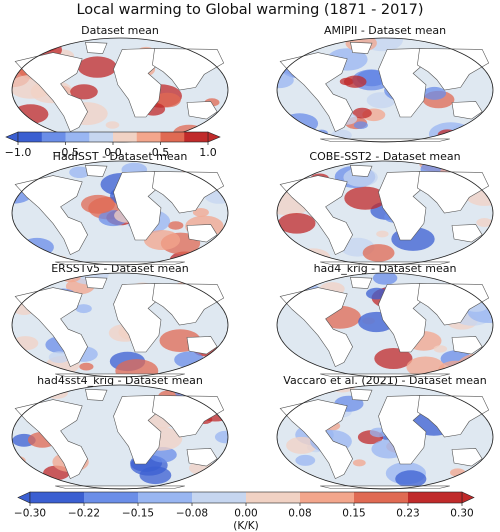 This screenshot has width=500, height=532. What do you see at coordinates (385, 380) in the screenshot?
I see `map-title-vaccaro: Vaccaro et al. (2021) - Dataset mean` at bounding box center [385, 380].